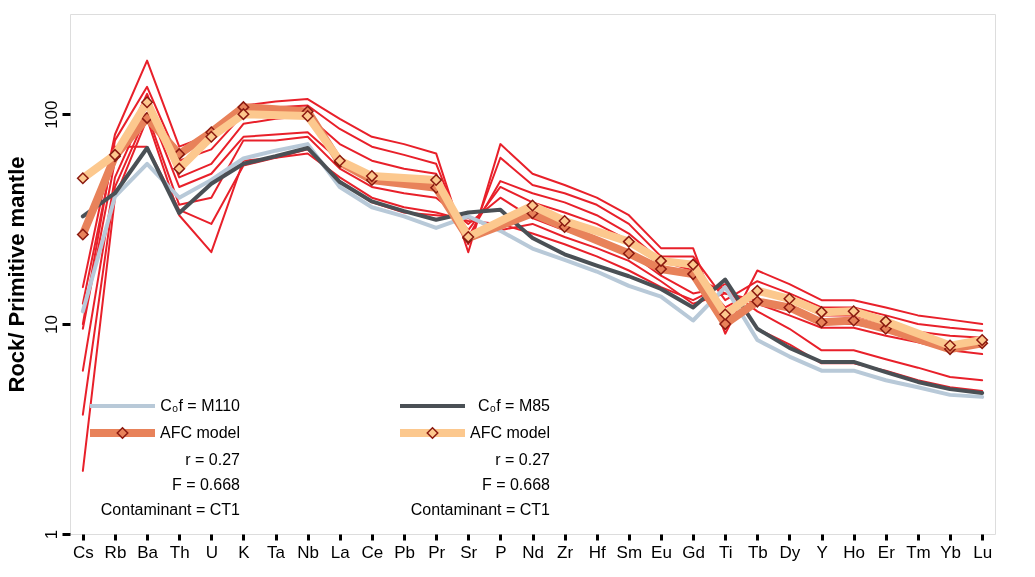  What do you see at coordinates (51, 114) in the screenshot?
I see `y-tick-label: 100` at bounding box center [51, 114].